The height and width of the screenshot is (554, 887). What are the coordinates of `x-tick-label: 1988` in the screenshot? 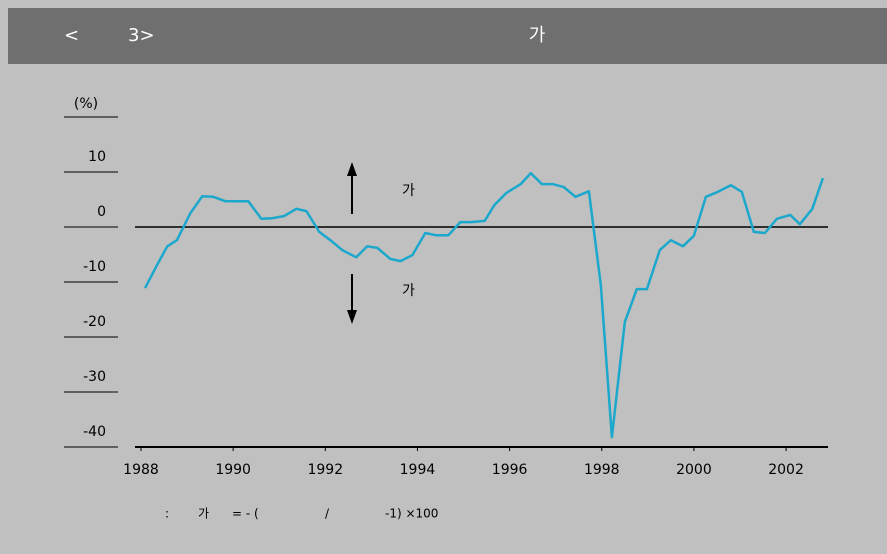 It's located at (141, 470).